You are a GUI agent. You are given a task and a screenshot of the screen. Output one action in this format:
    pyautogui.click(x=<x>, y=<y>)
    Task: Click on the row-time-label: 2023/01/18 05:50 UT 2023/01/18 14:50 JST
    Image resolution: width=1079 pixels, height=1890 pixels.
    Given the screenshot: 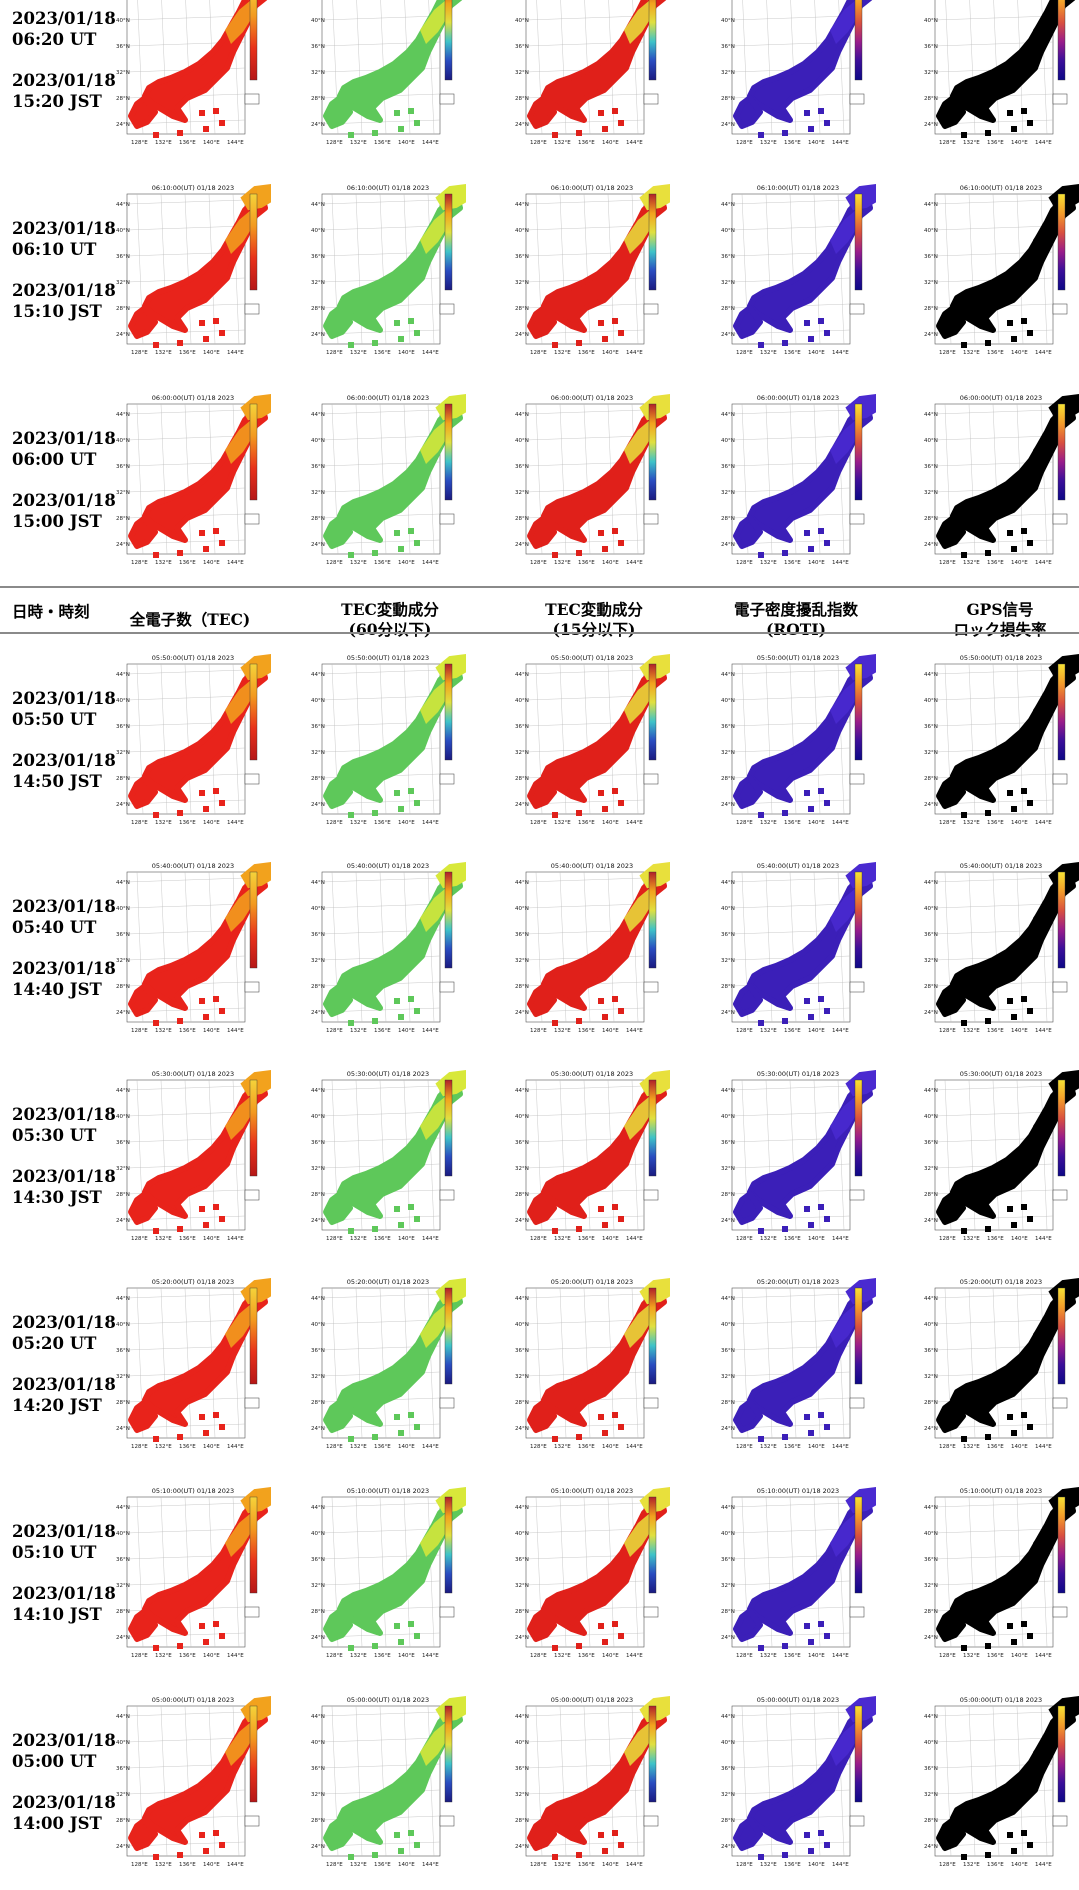 What is the action you would take?
    pyautogui.click(x=64, y=740)
    